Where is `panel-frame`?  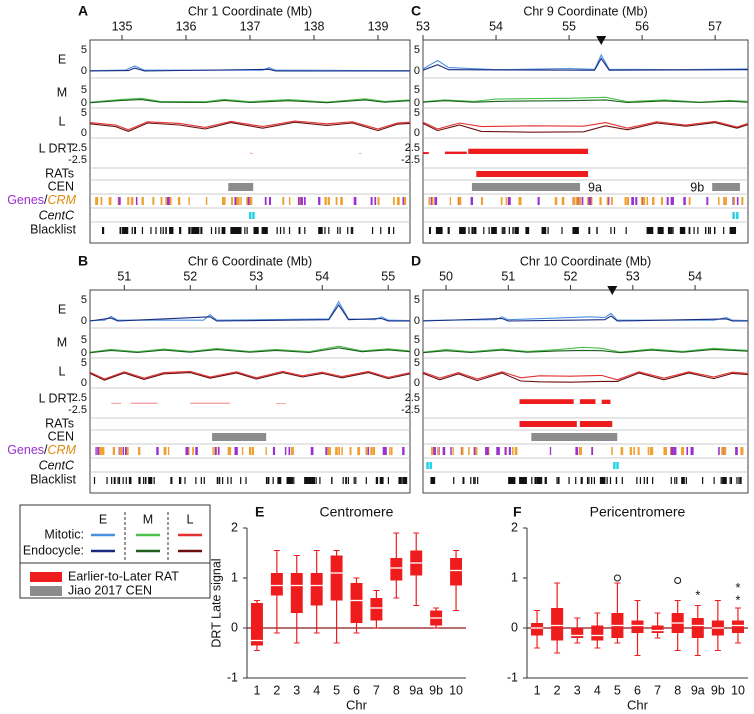
panel-frame is located at coordinates (585, 391).